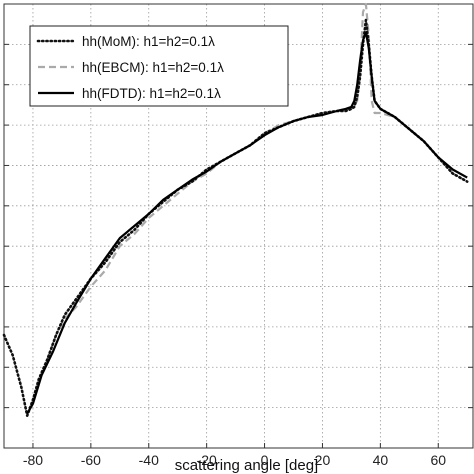  I want to click on x-tick-label: 40, so click(381, 460).